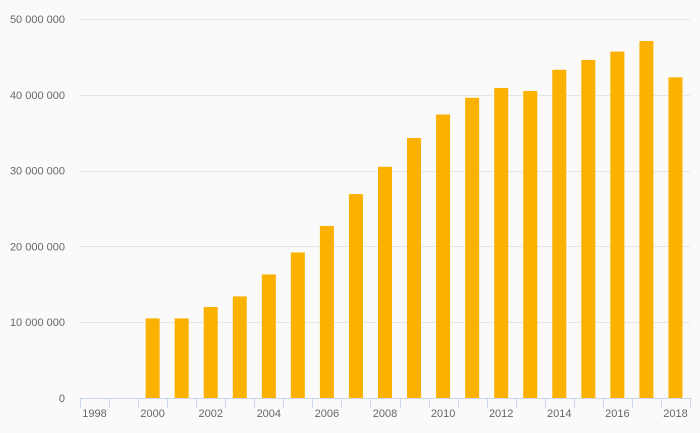 The image size is (700, 433). I want to click on y-tick-label: 30 000 000, so click(37, 172).